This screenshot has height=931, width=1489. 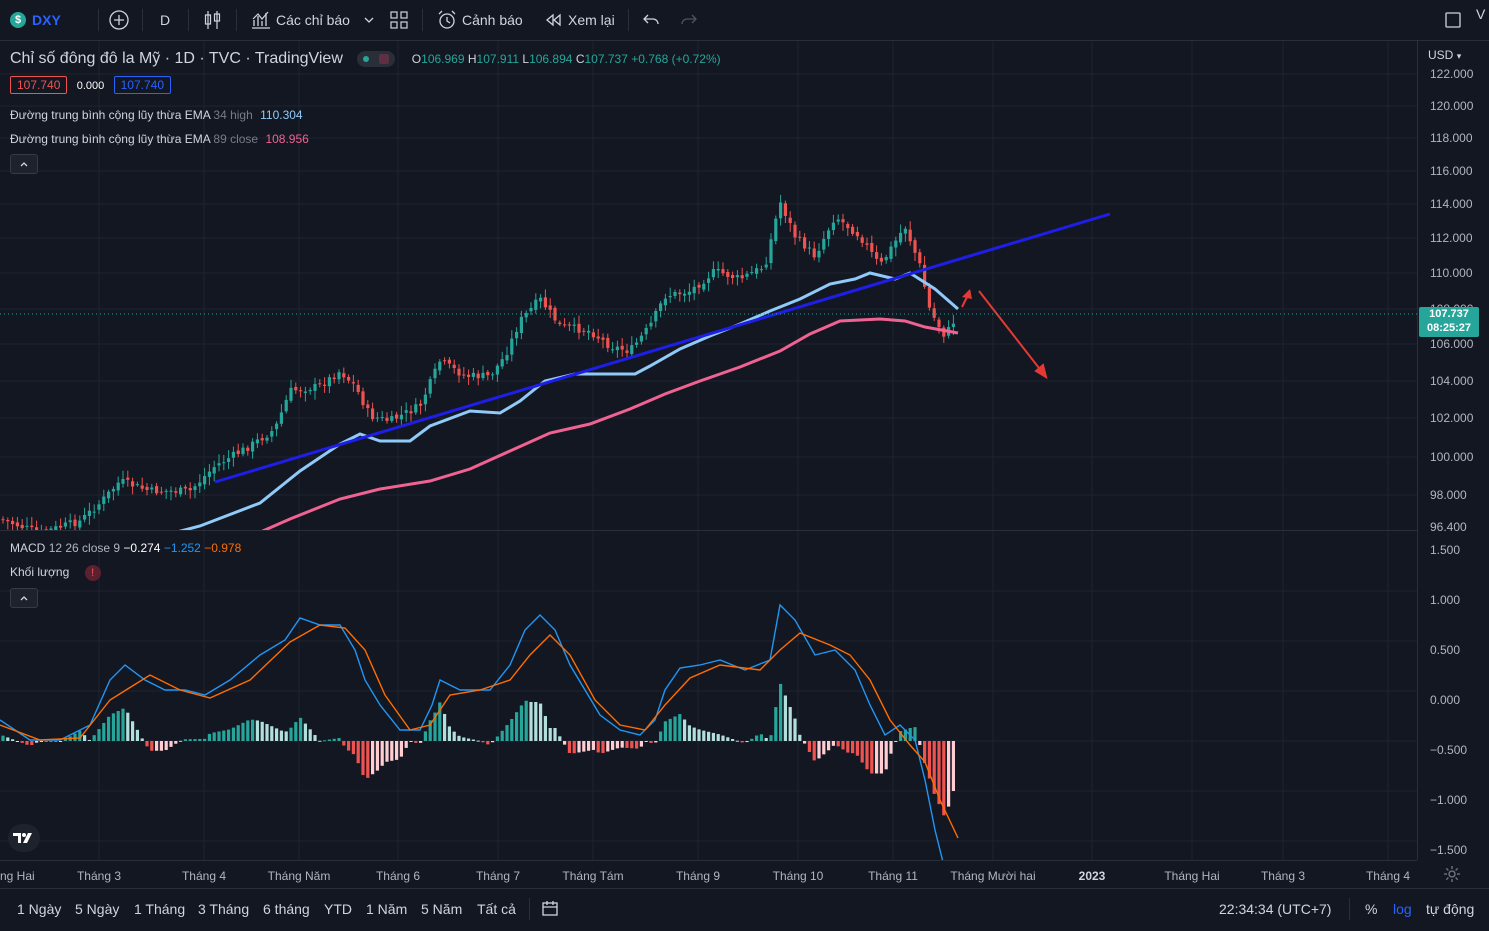 What do you see at coordinates (142, 85) in the screenshot?
I see `buy-price-button: 107.740` at bounding box center [142, 85].